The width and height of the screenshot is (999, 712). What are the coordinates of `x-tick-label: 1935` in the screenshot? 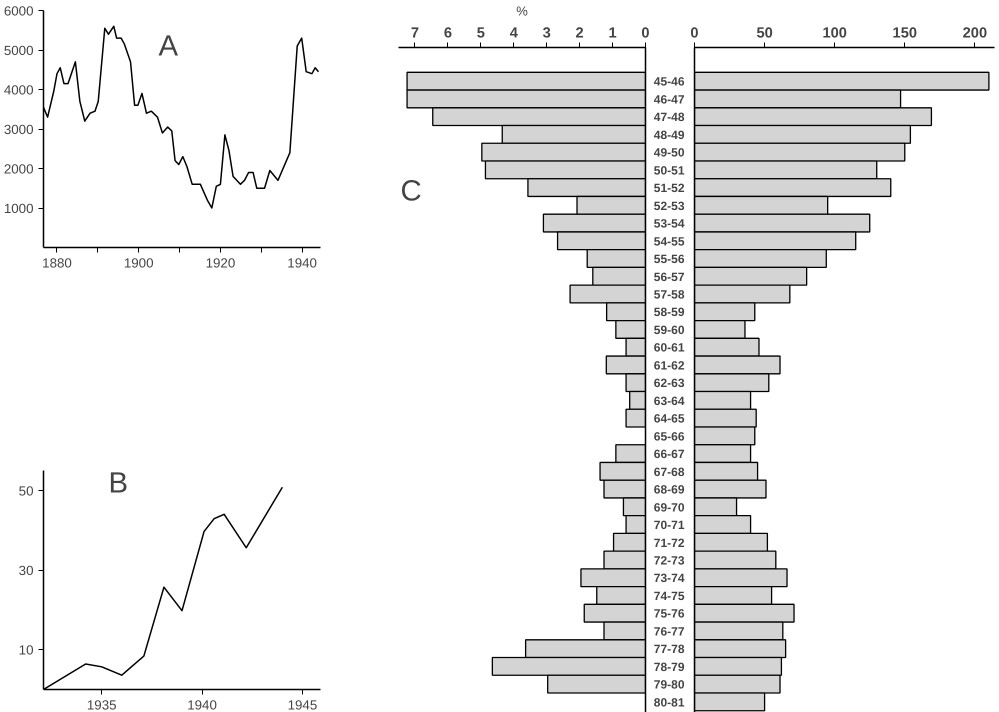 It's located at (101, 705).